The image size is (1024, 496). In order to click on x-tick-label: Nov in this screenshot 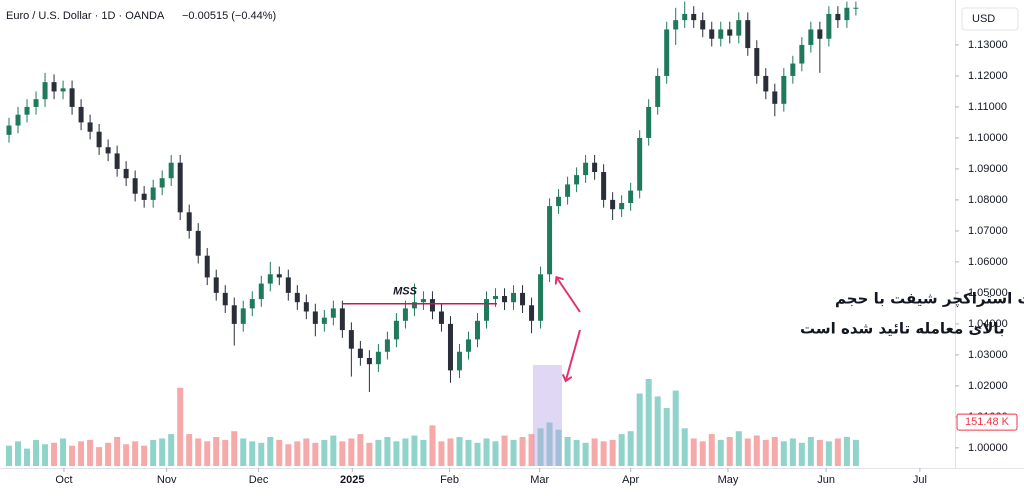, I will do `click(167, 480)`.